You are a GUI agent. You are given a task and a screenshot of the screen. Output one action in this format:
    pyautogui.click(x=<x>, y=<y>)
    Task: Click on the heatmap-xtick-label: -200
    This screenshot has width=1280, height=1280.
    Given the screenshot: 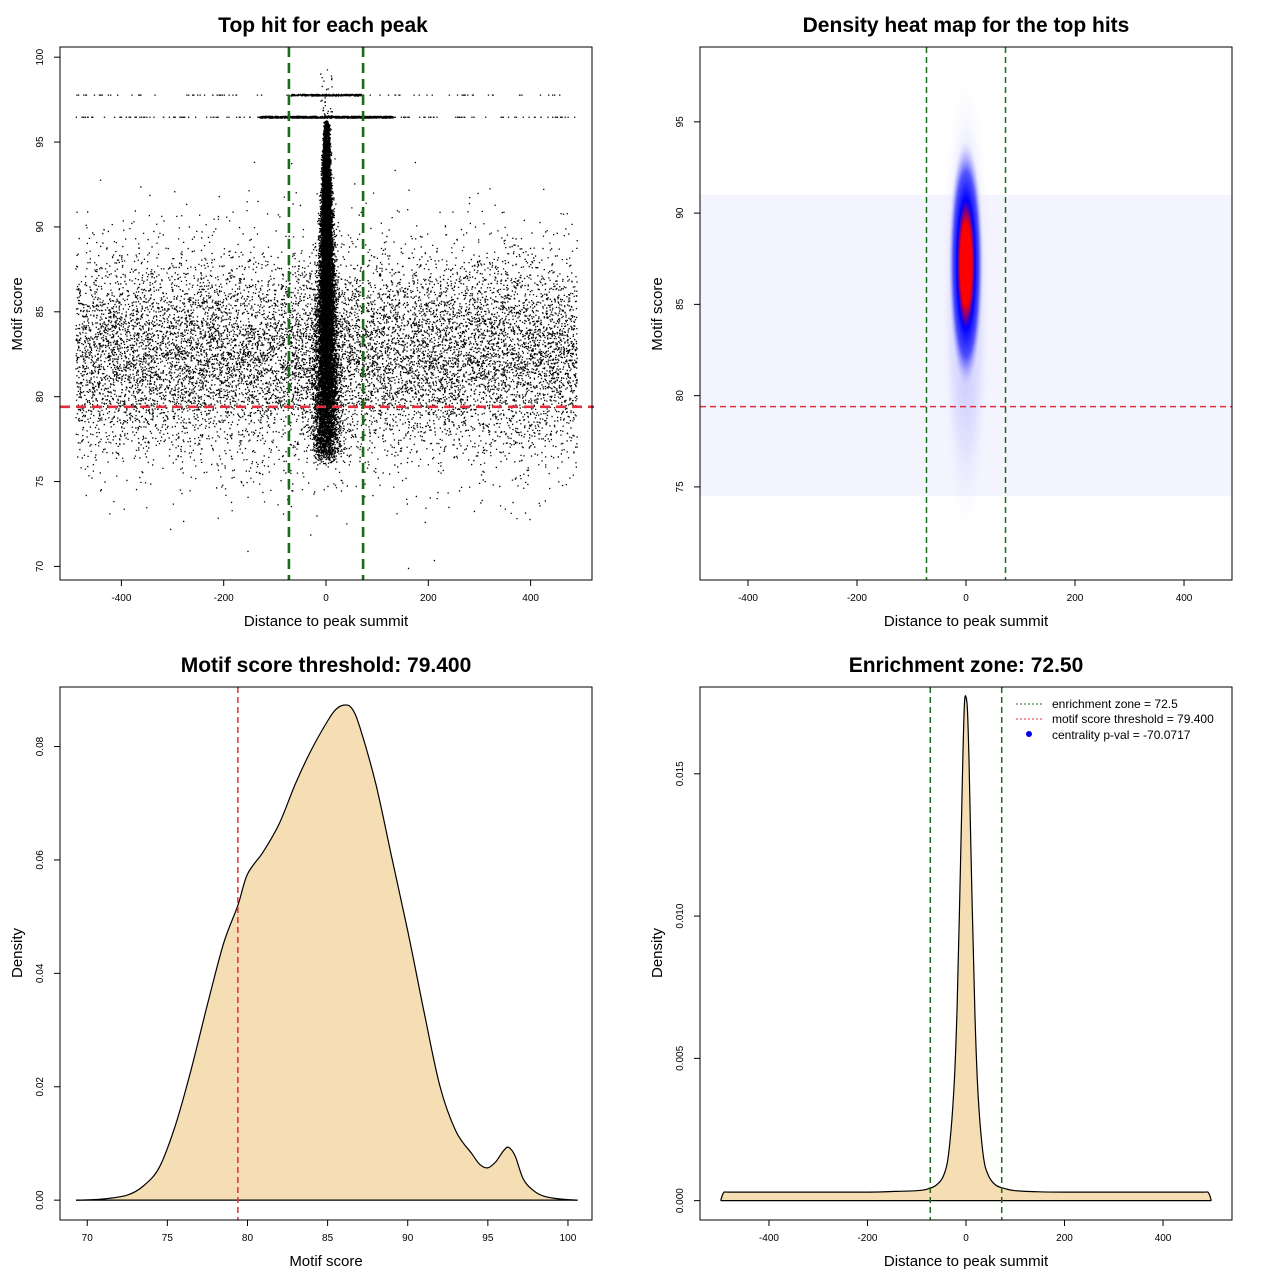 What is the action you would take?
    pyautogui.click(x=857, y=598)
    